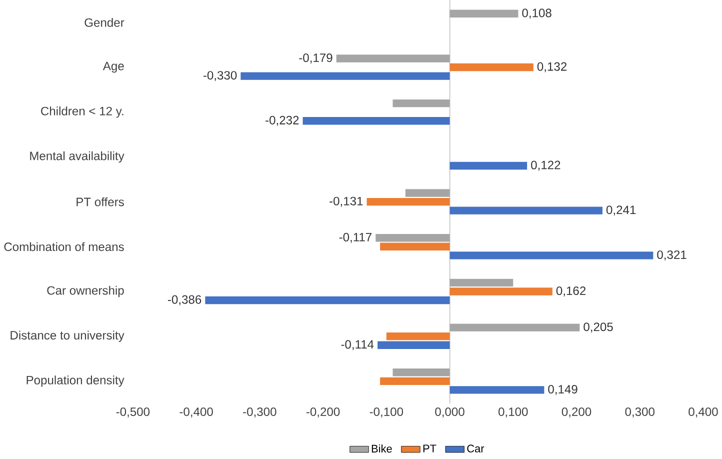  I want to click on y-tick-label: Population density, so click(75, 382).